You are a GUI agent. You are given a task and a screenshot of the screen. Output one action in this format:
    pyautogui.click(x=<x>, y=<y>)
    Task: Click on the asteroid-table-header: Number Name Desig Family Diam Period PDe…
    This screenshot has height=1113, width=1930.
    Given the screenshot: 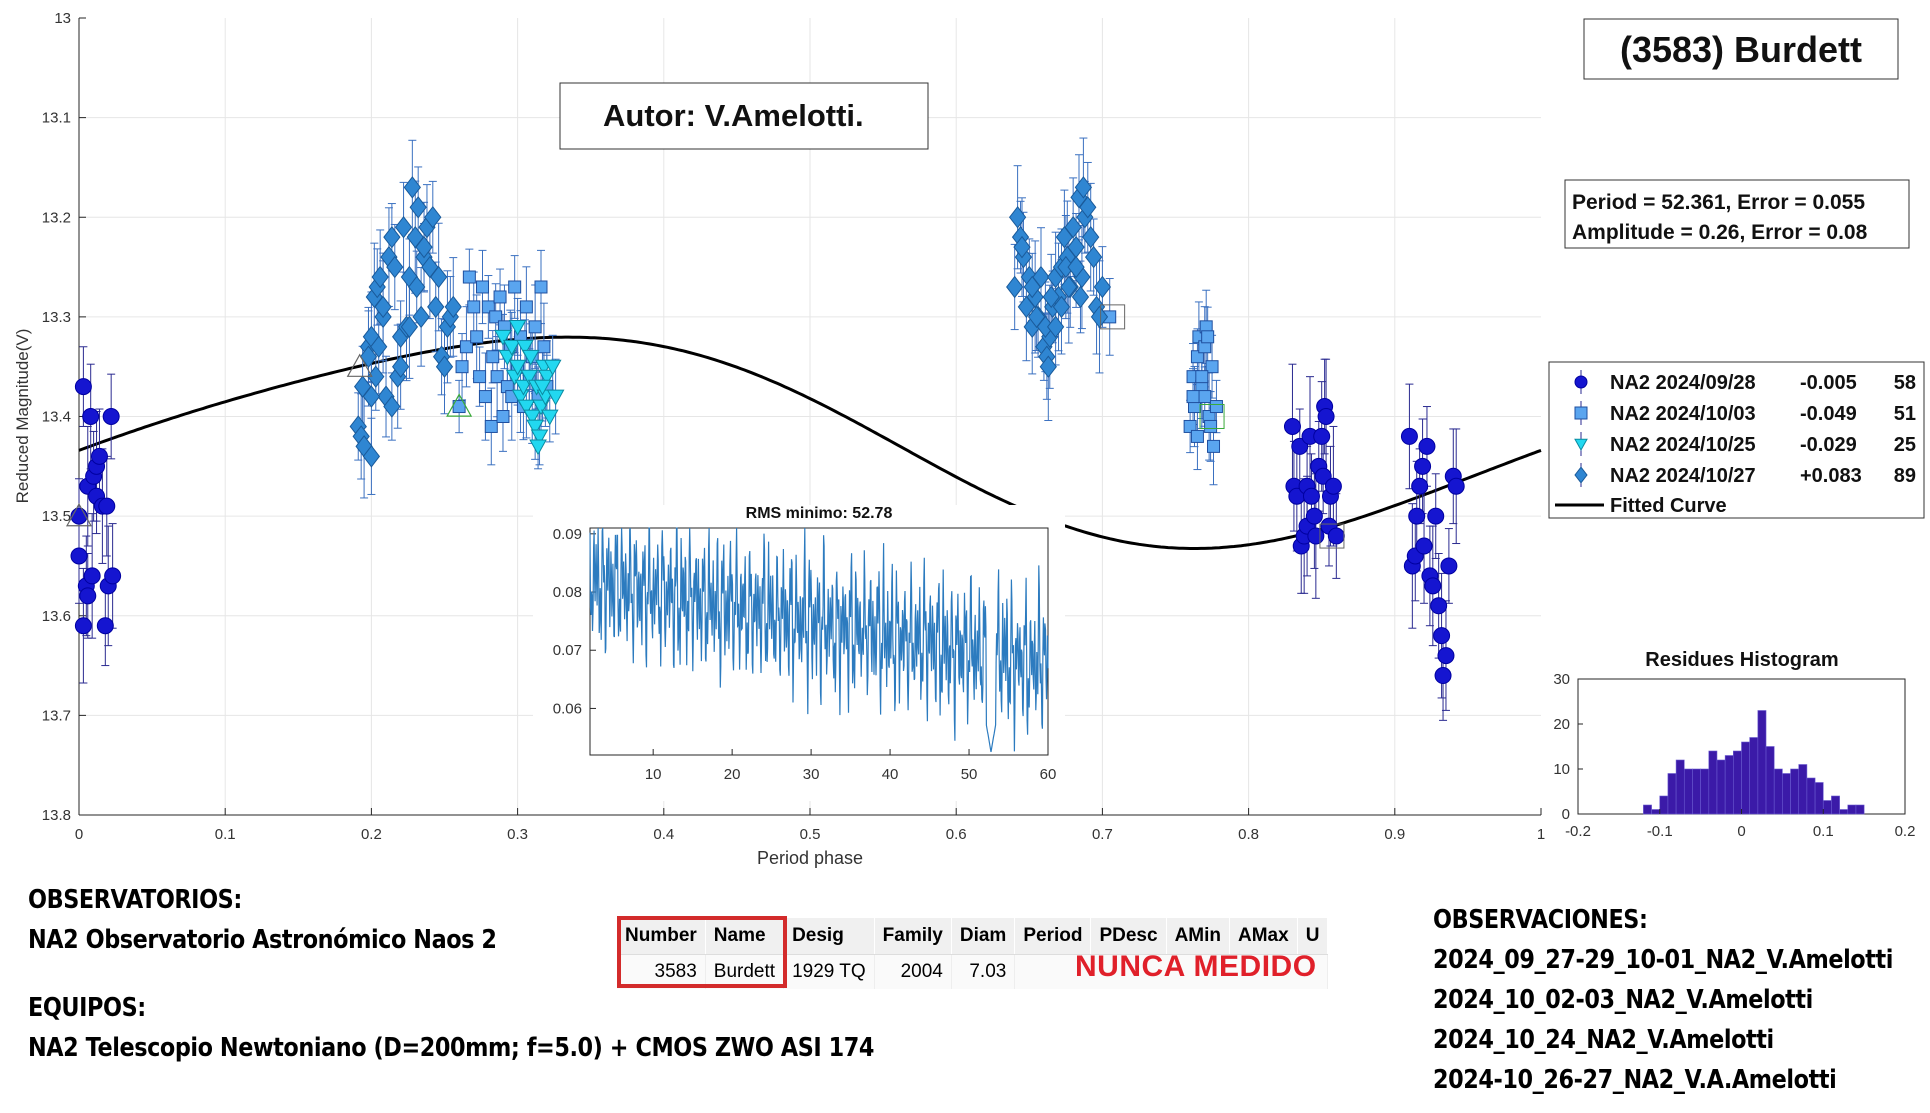 What is the action you would take?
    pyautogui.click(x=973, y=936)
    